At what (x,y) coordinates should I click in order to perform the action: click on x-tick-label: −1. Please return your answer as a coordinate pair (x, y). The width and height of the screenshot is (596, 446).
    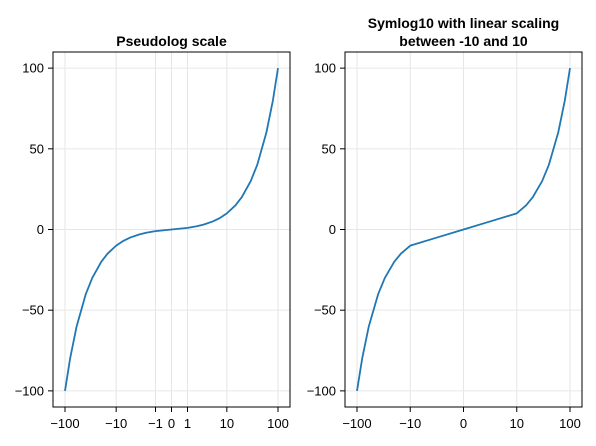
    Looking at the image, I should click on (155, 423).